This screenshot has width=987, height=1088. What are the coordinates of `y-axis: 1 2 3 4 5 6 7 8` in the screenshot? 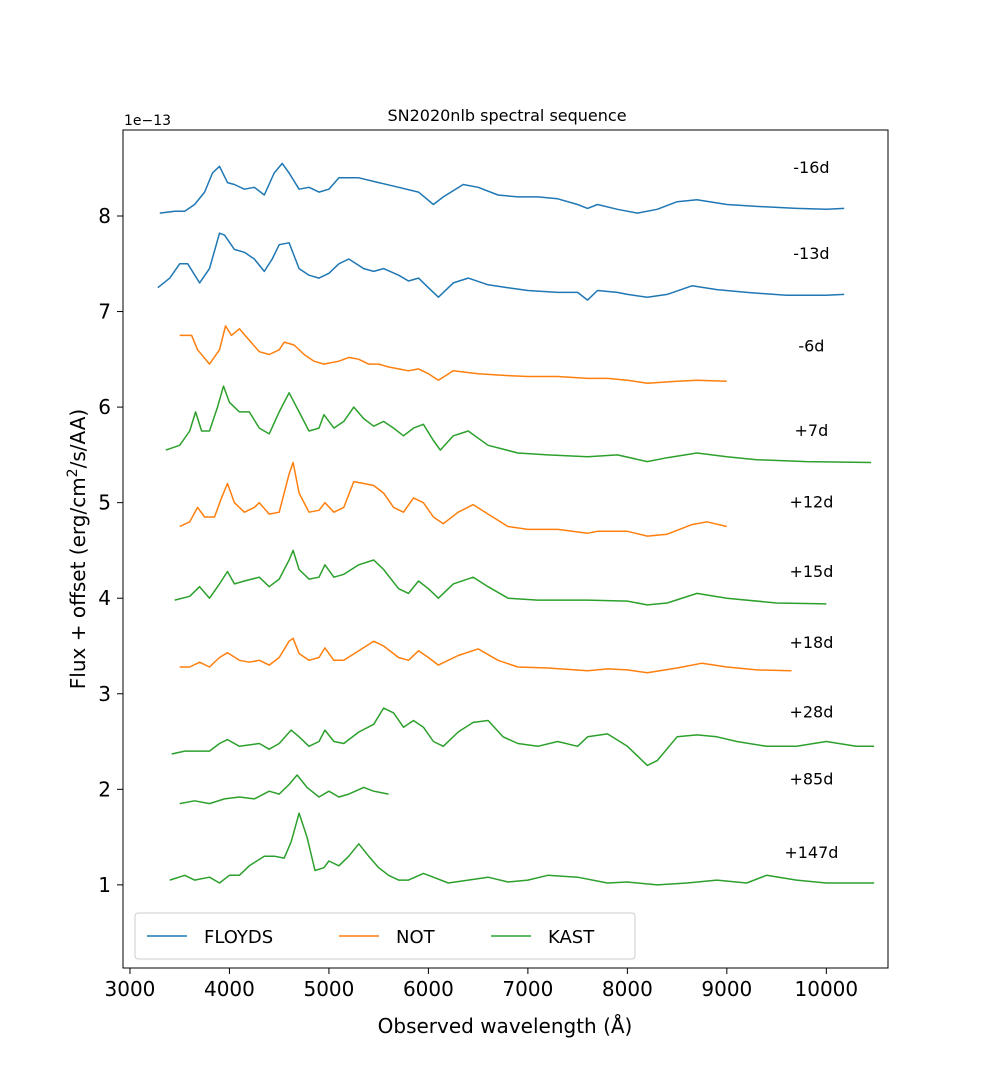 It's located at (110, 550).